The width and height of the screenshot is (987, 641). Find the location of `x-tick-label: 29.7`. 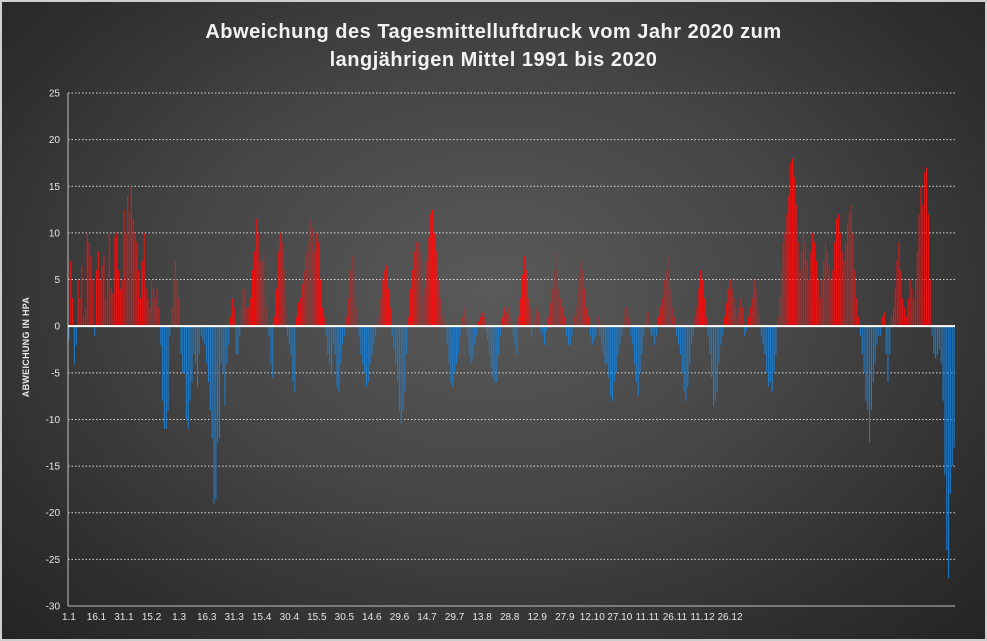

x-tick-label: 29.7 is located at coordinates (455, 617).